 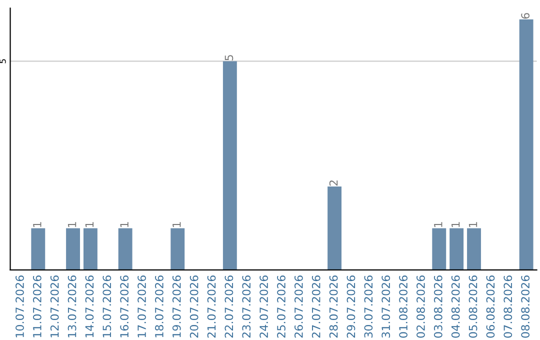 What do you see at coordinates (298, 307) in the screenshot?
I see `x-tick-label: 26.07.2026` at bounding box center [298, 307].